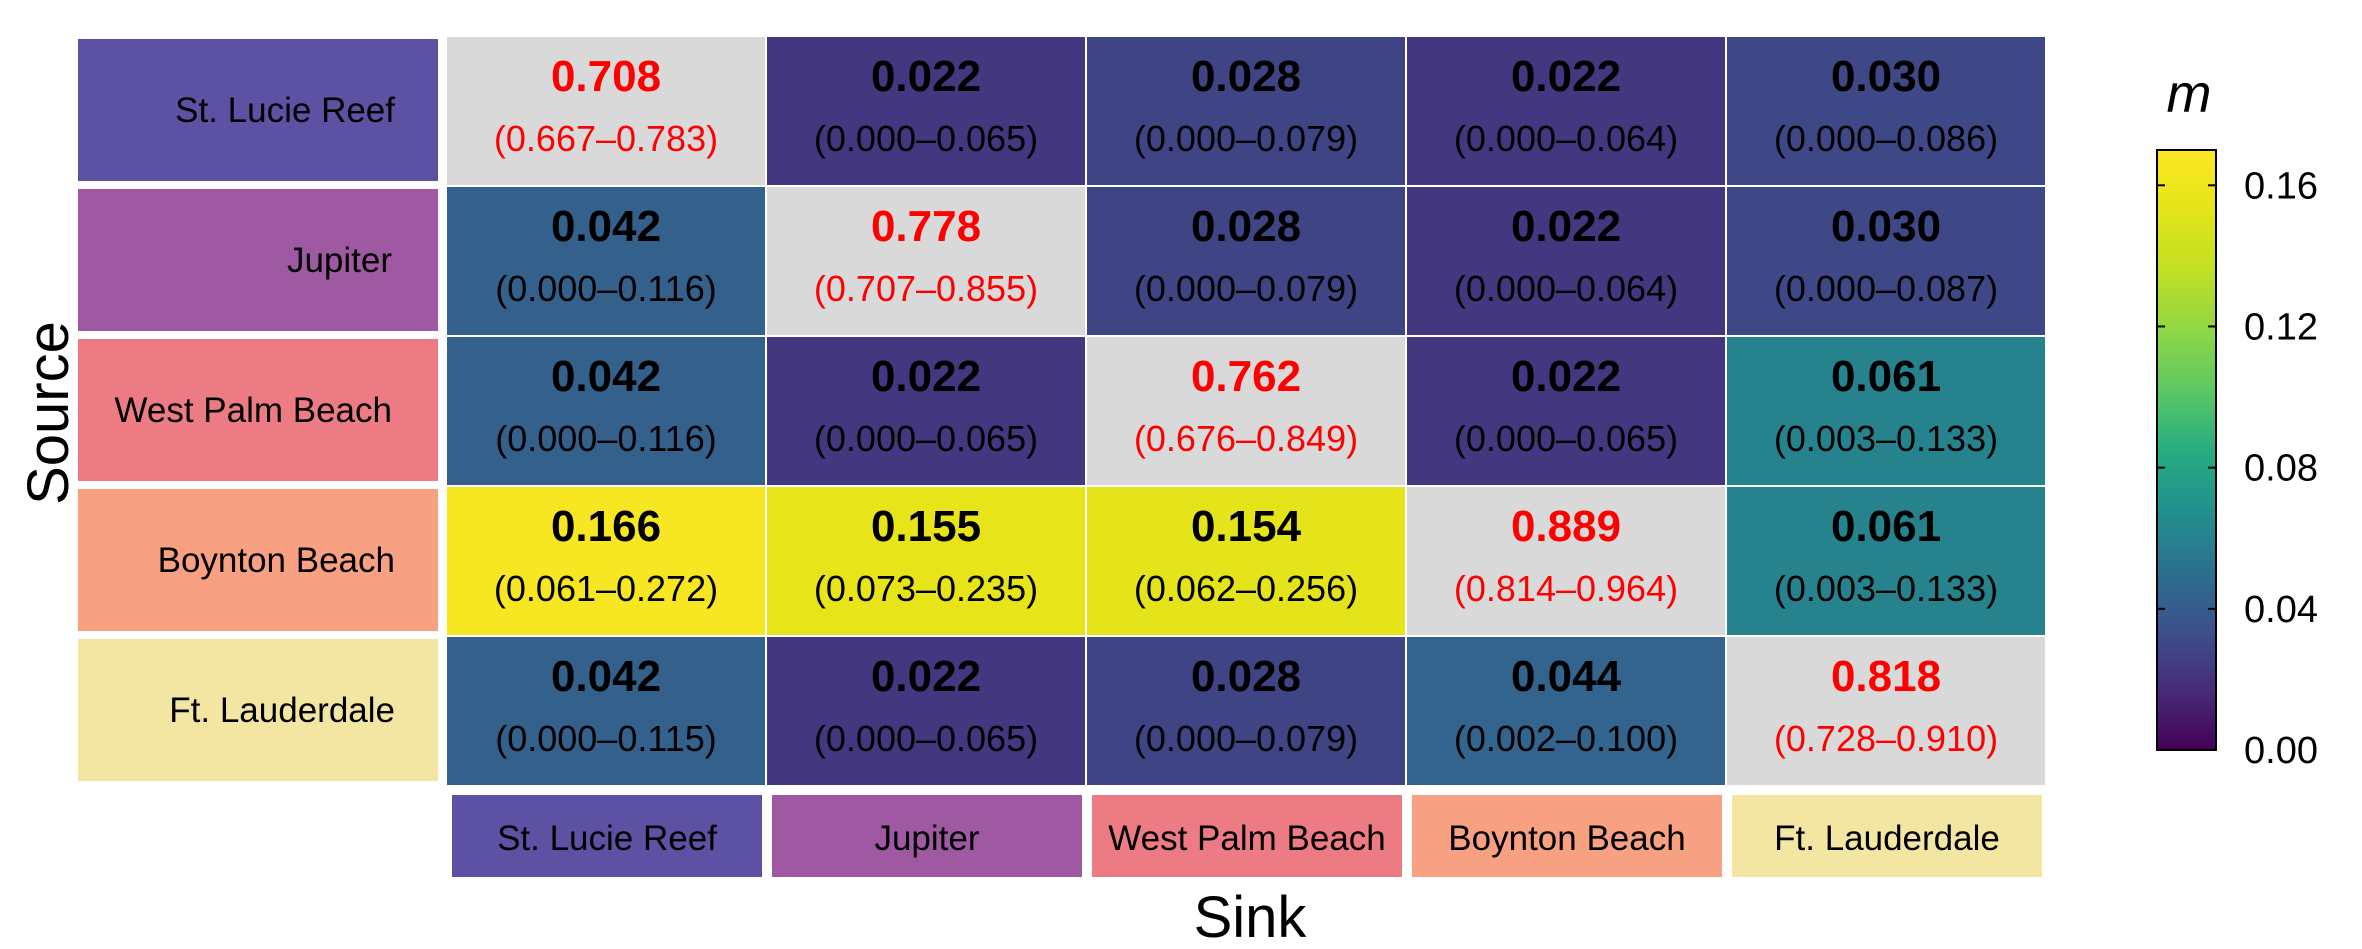  What do you see at coordinates (1886, 526) in the screenshot?
I see `cell-value: 0.061` at bounding box center [1886, 526].